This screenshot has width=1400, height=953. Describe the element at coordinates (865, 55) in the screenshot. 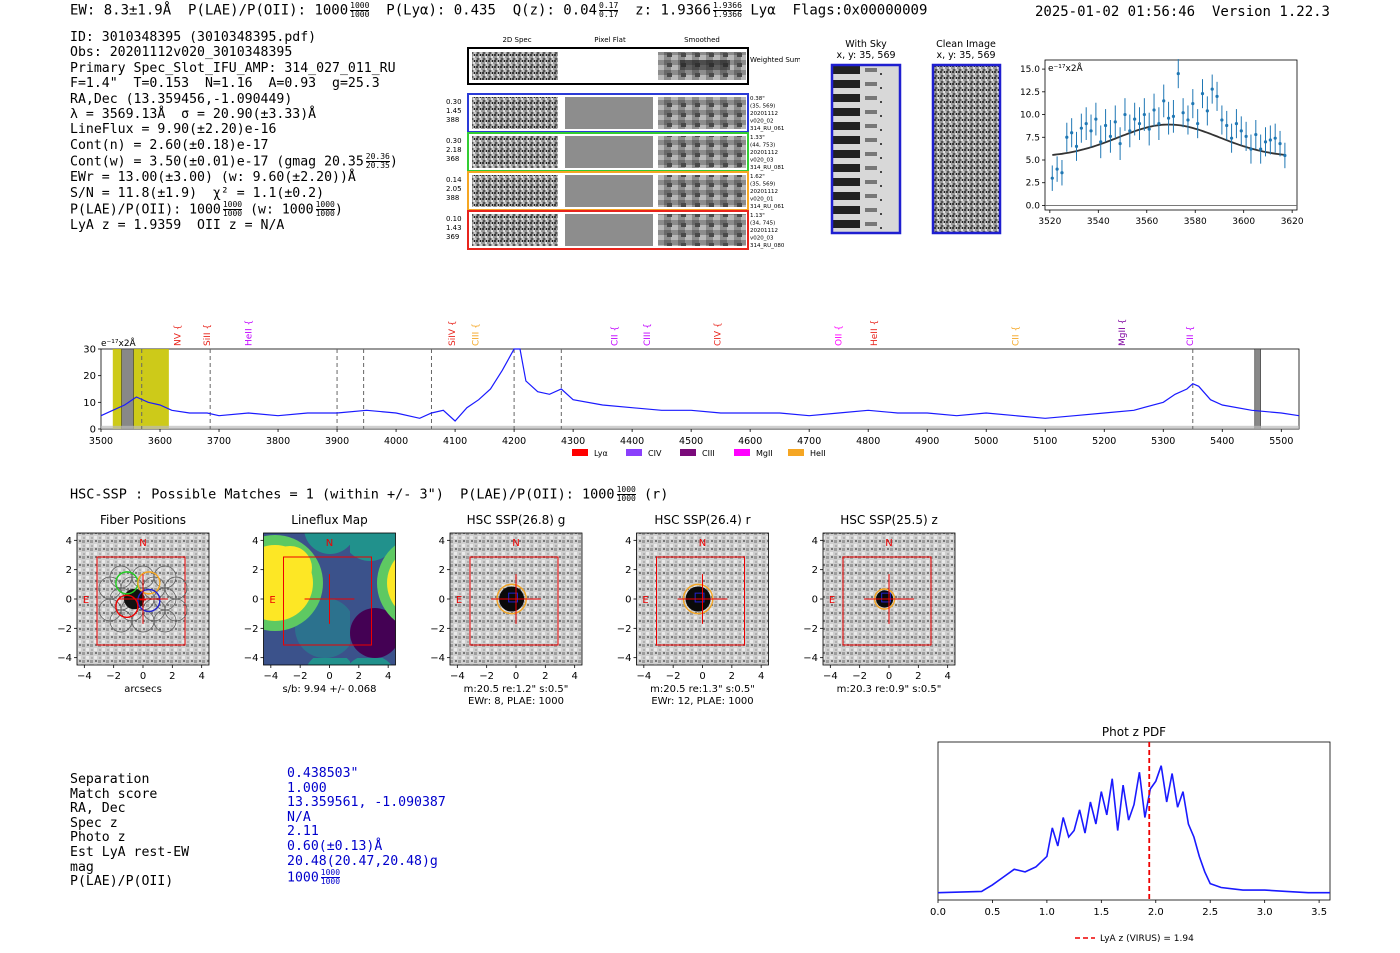

I see `with-sky-xy: x, y: 35, 569` at that location.